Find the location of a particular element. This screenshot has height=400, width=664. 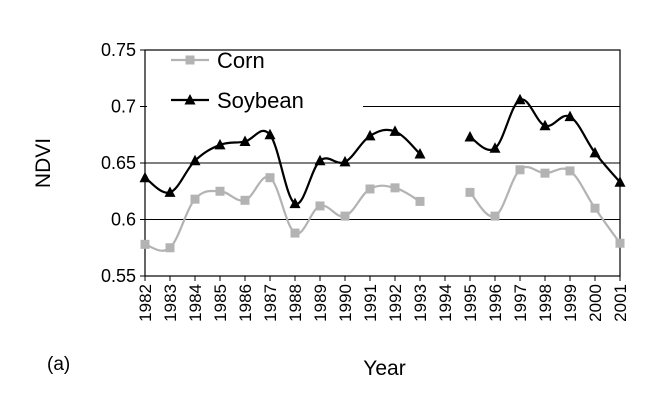

y-axis-title: NDVI is located at coordinates (43, 163).